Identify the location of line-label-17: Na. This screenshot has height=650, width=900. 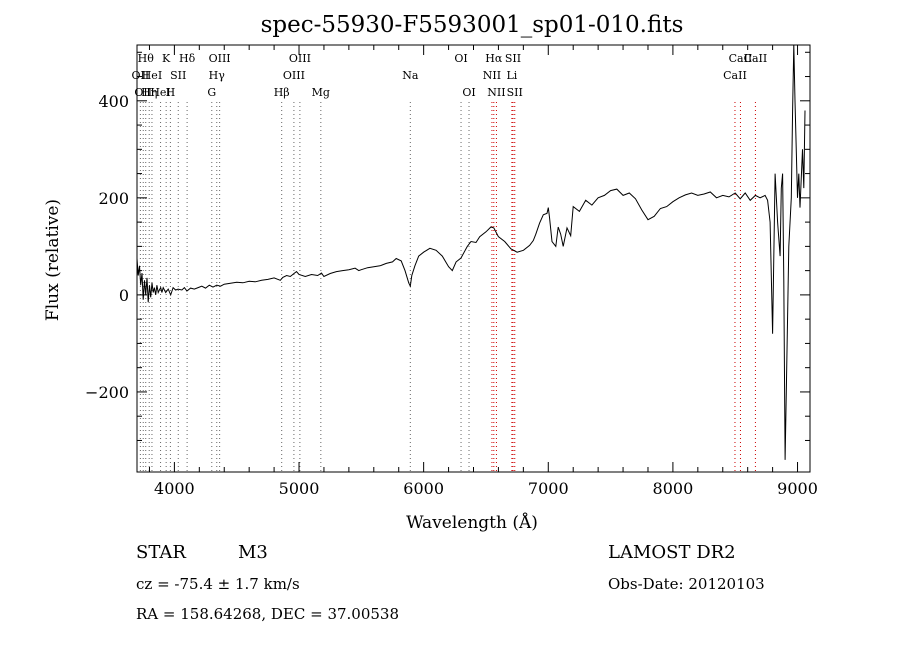
(410, 75).